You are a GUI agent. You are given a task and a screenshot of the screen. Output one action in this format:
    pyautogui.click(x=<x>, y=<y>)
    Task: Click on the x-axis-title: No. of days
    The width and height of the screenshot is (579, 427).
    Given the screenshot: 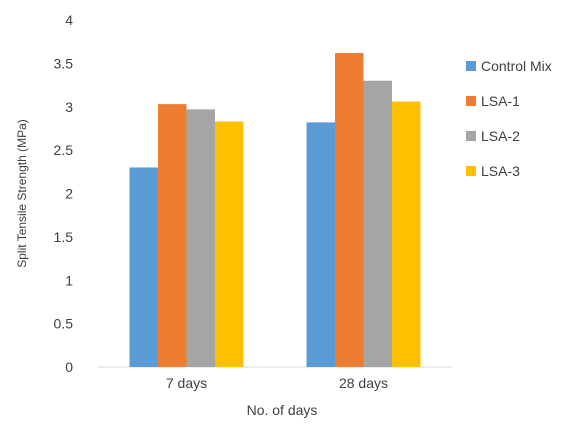 What is the action you would take?
    pyautogui.click(x=282, y=410)
    